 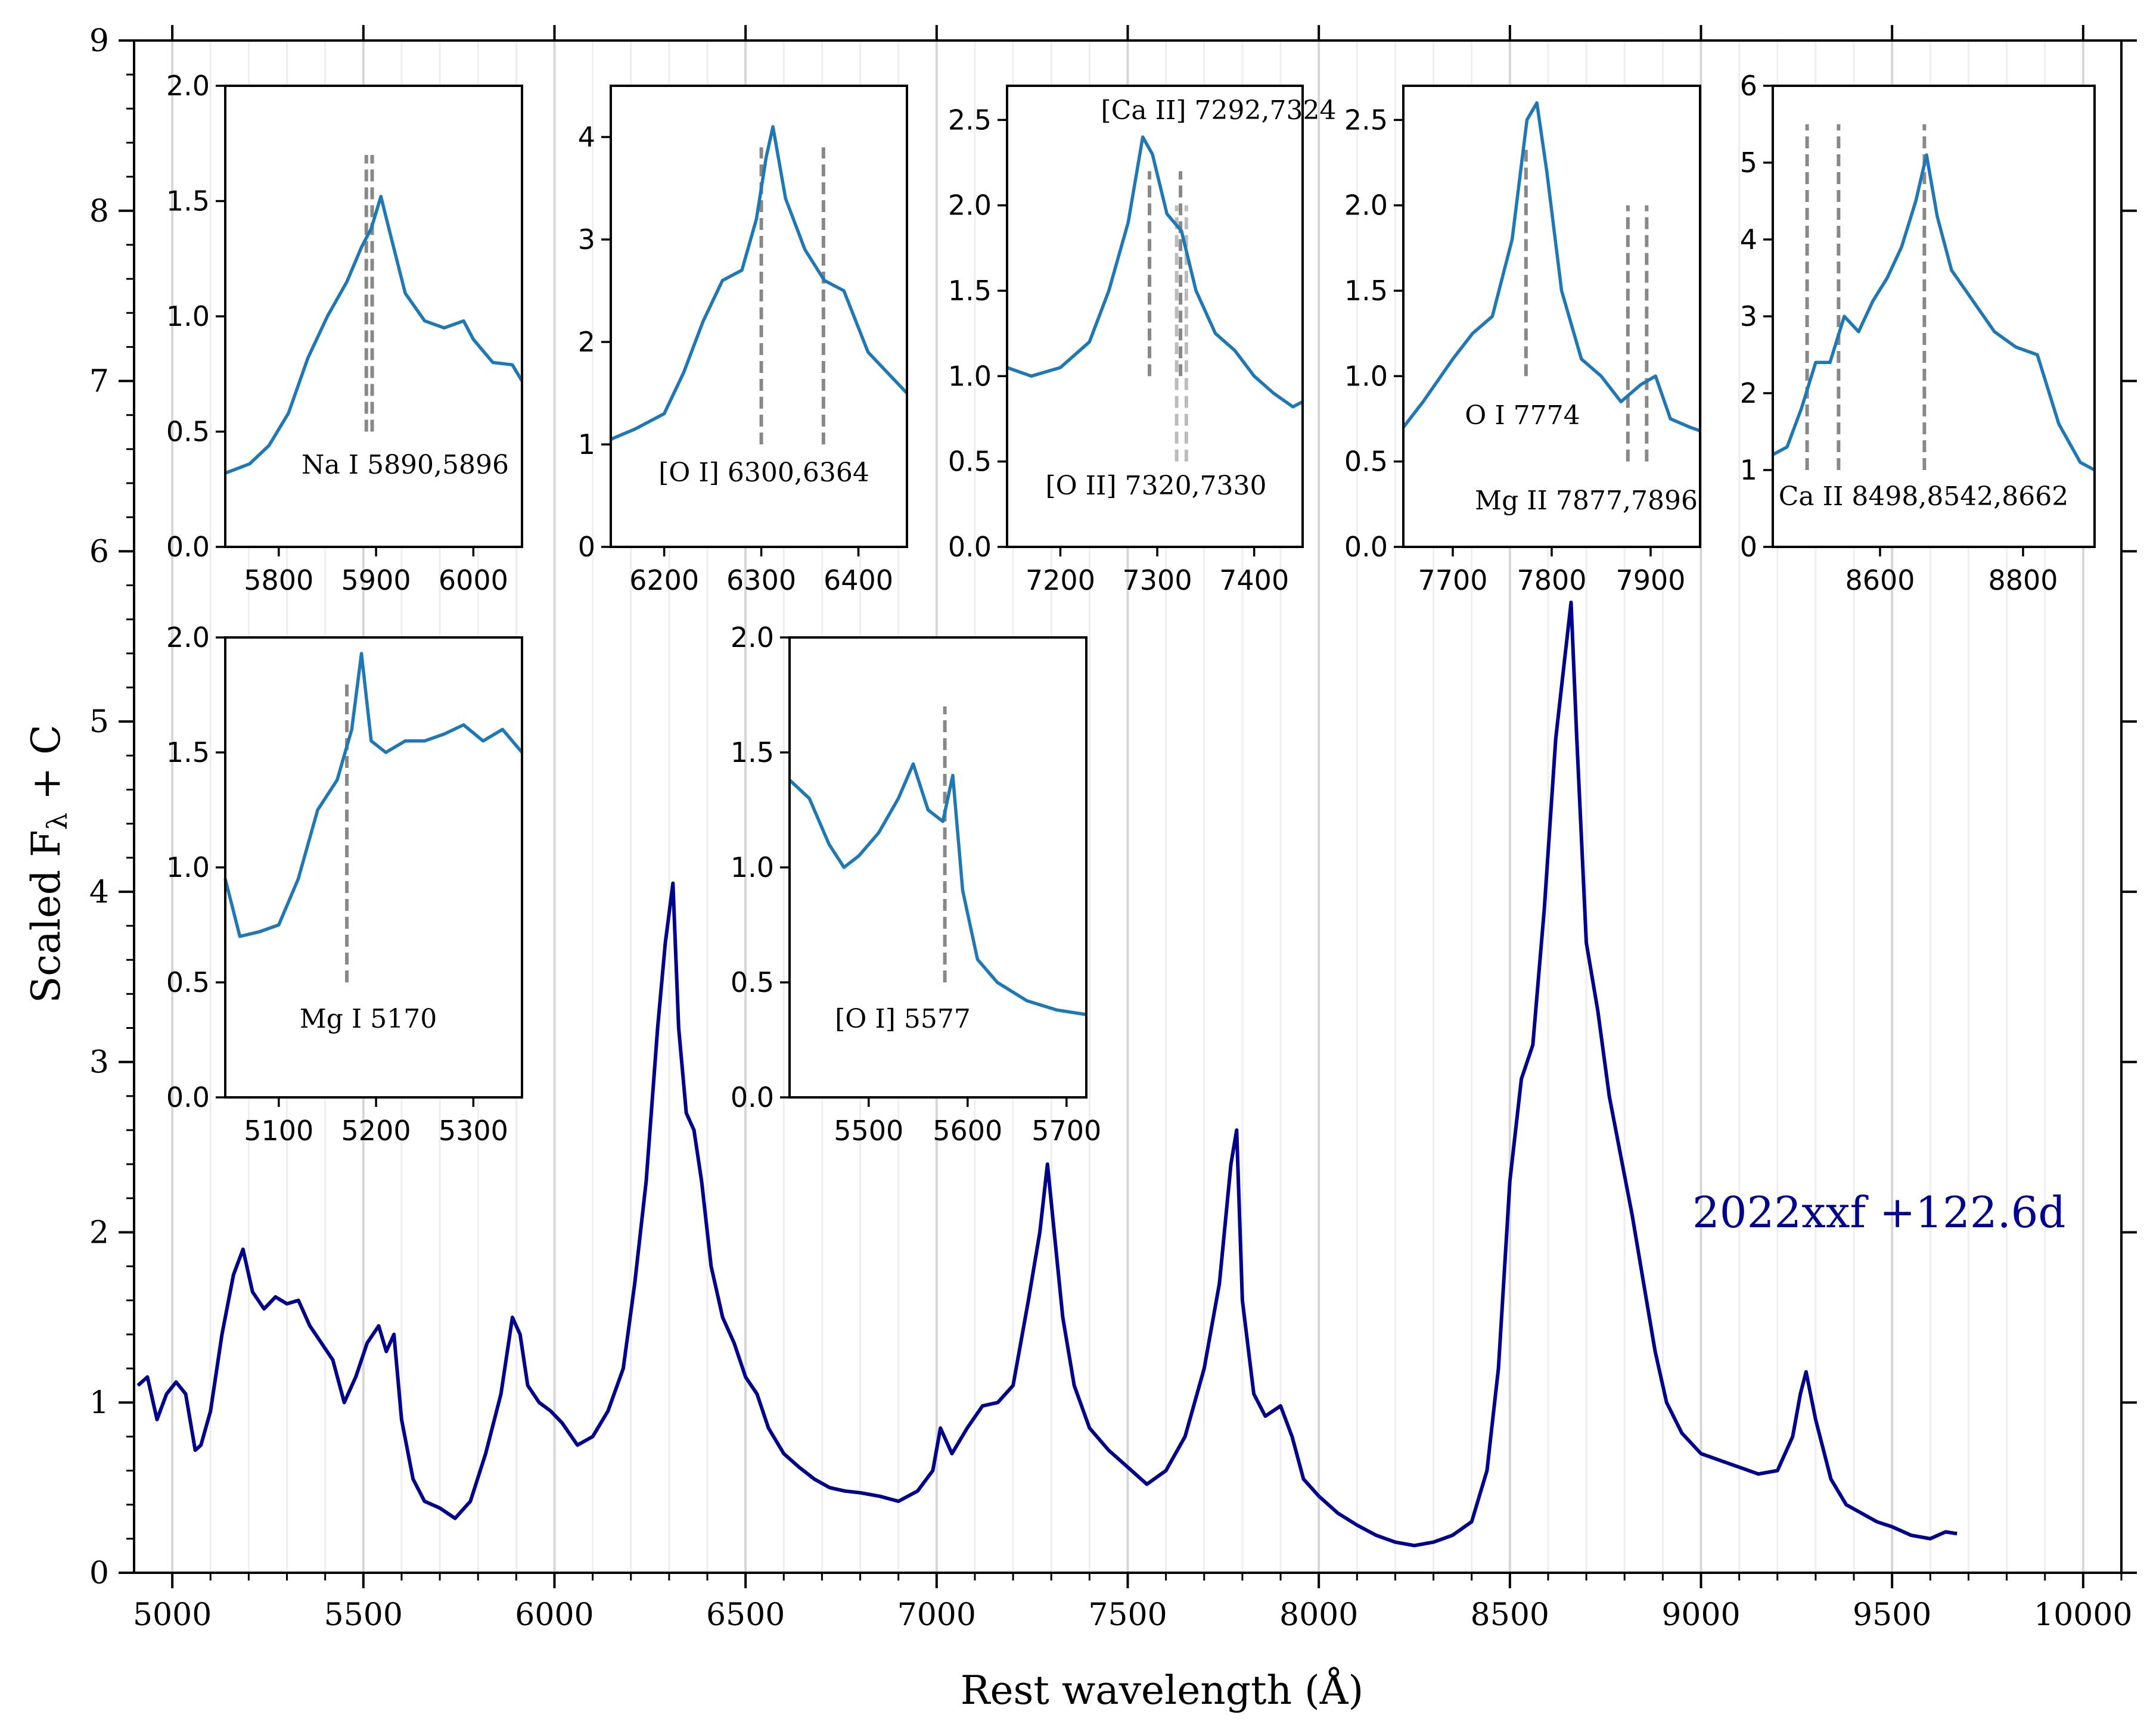 I want to click on inset-x-tick-label: 6000, so click(x=473, y=580).